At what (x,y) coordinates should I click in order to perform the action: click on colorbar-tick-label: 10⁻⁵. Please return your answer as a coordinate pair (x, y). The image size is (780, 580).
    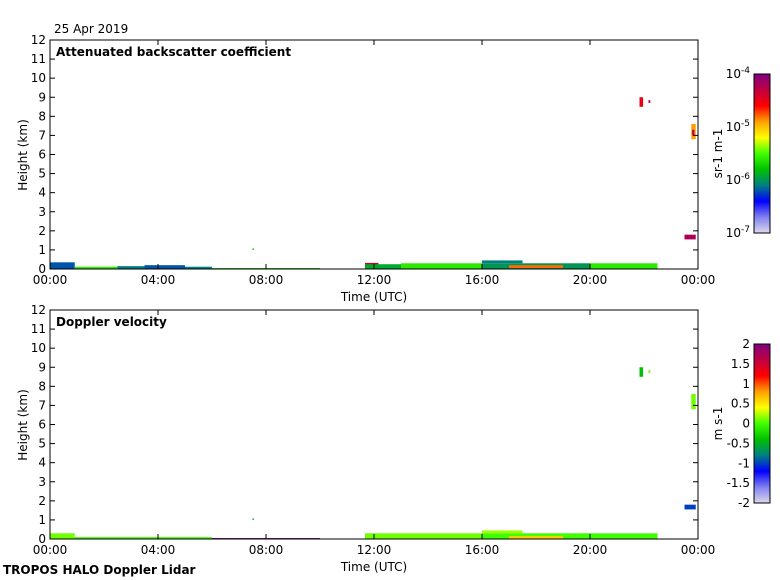
    Looking at the image, I should click on (738, 126).